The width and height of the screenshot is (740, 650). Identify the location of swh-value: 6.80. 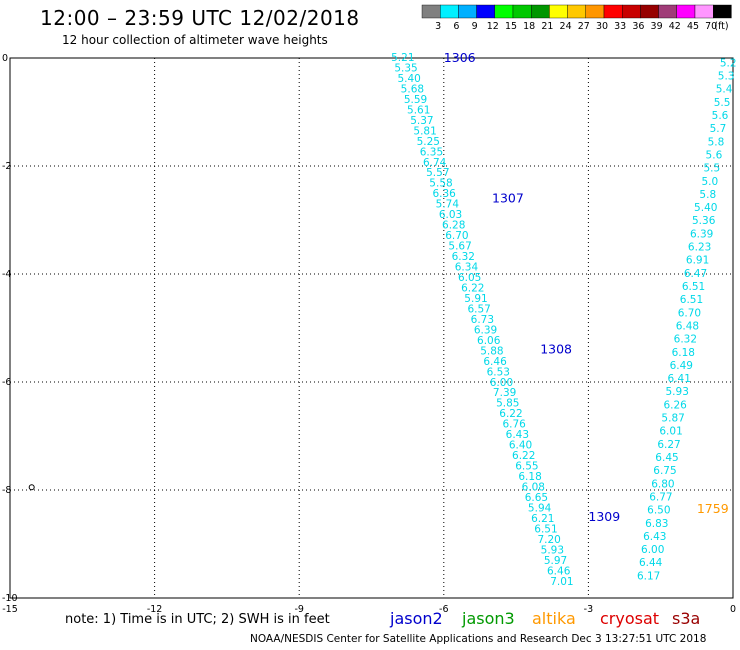
(662, 484).